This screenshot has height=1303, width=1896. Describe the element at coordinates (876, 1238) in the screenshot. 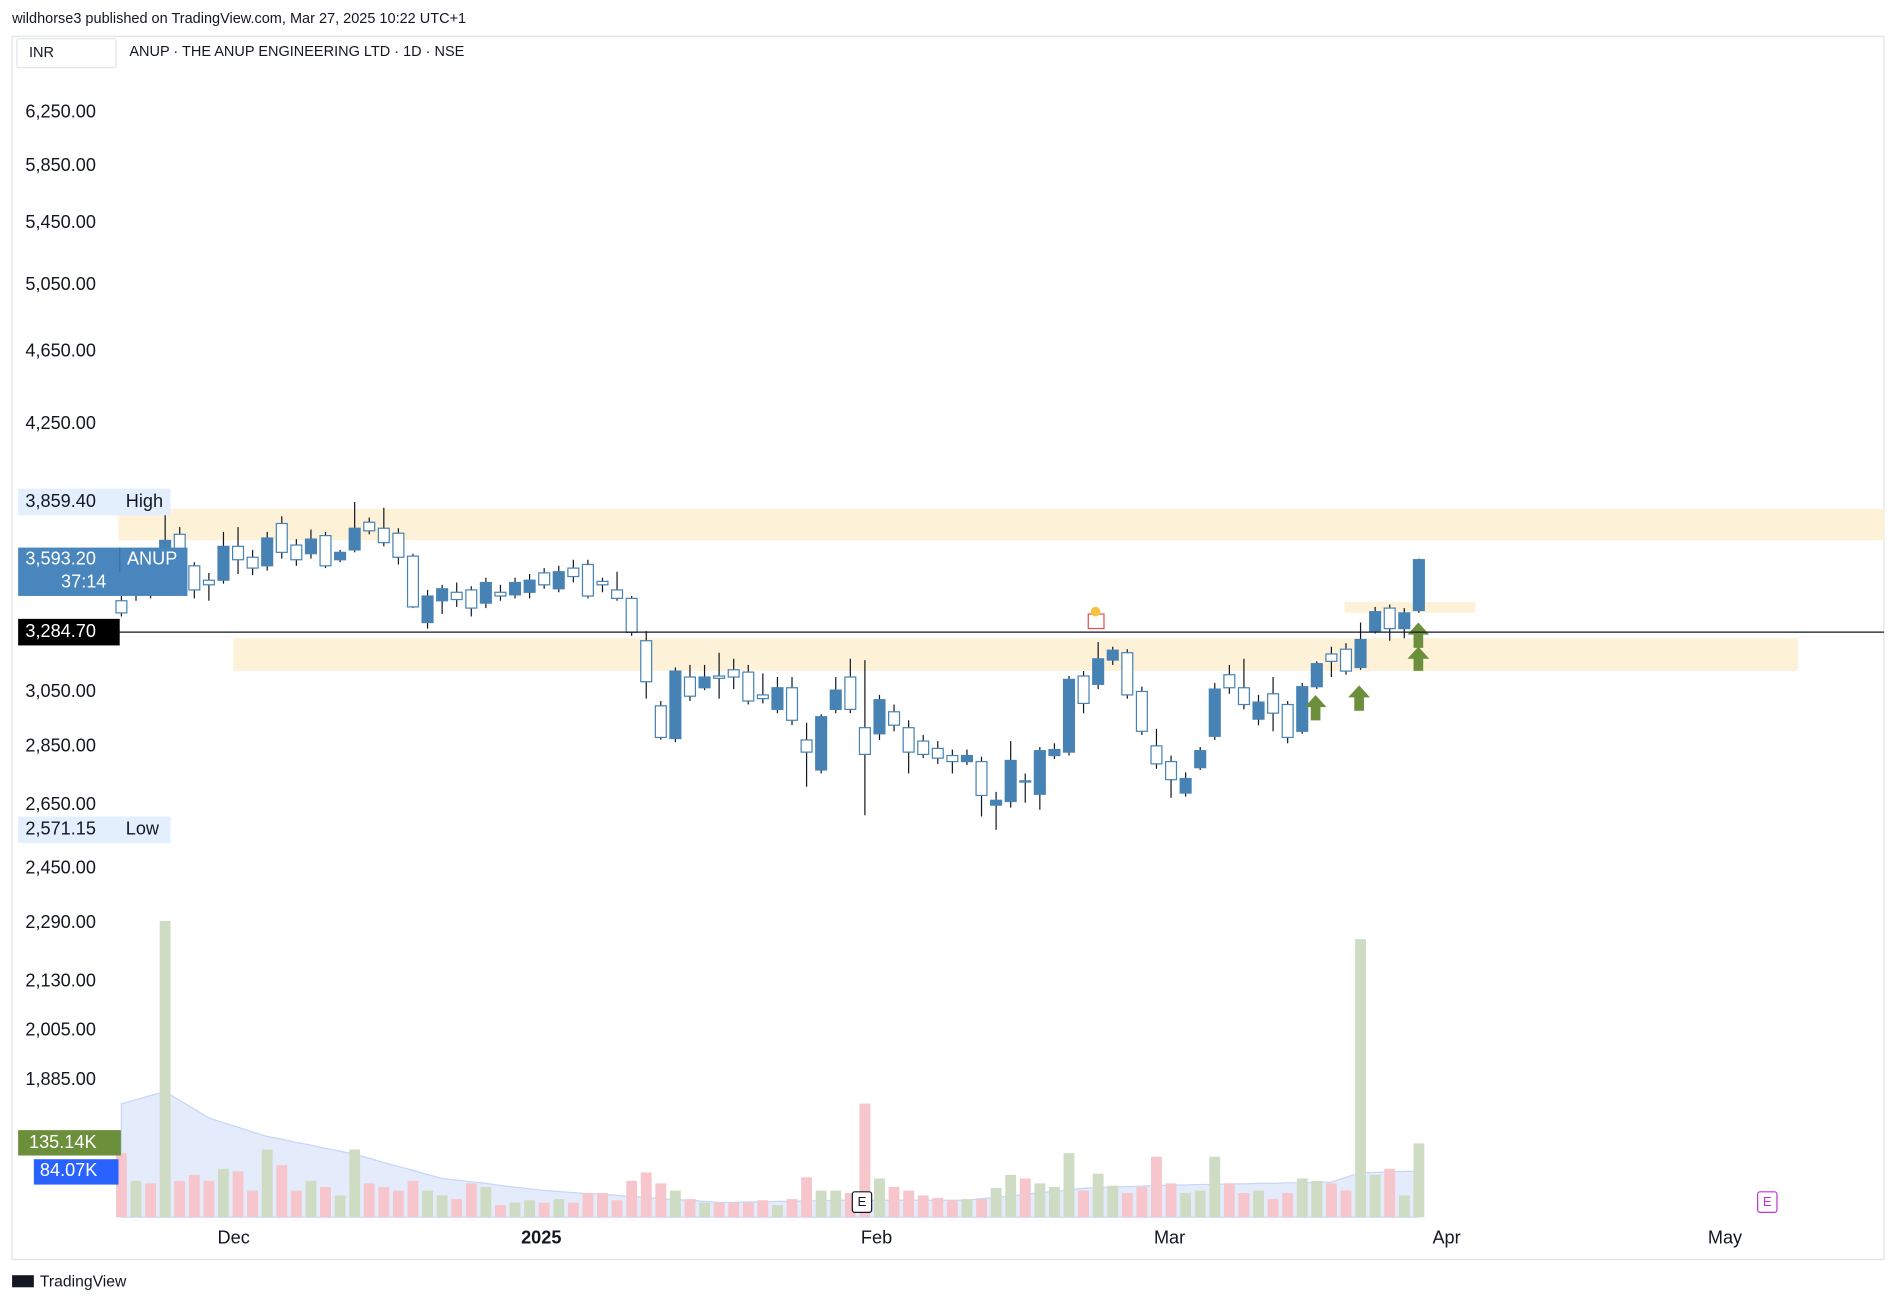

I see `x-tick-label: Feb` at that location.